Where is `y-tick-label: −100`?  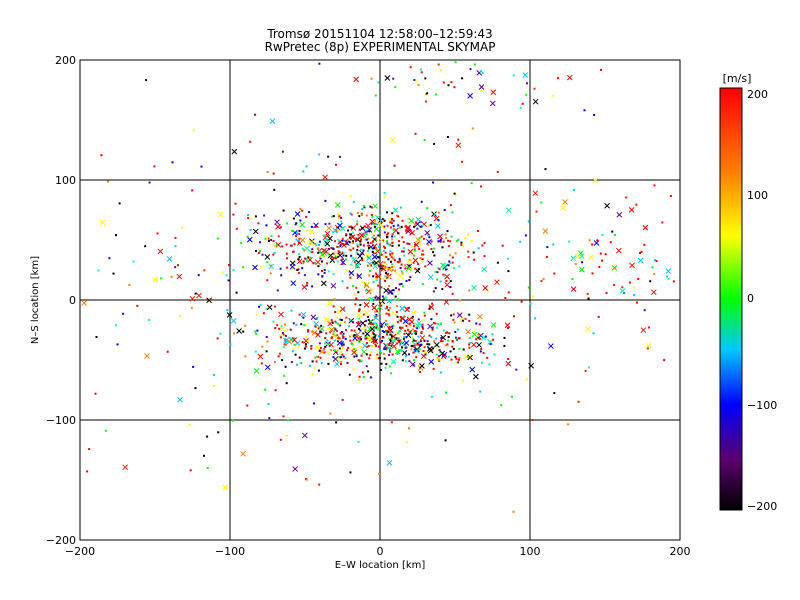
y-tick-label: −100 is located at coordinates (61, 420).